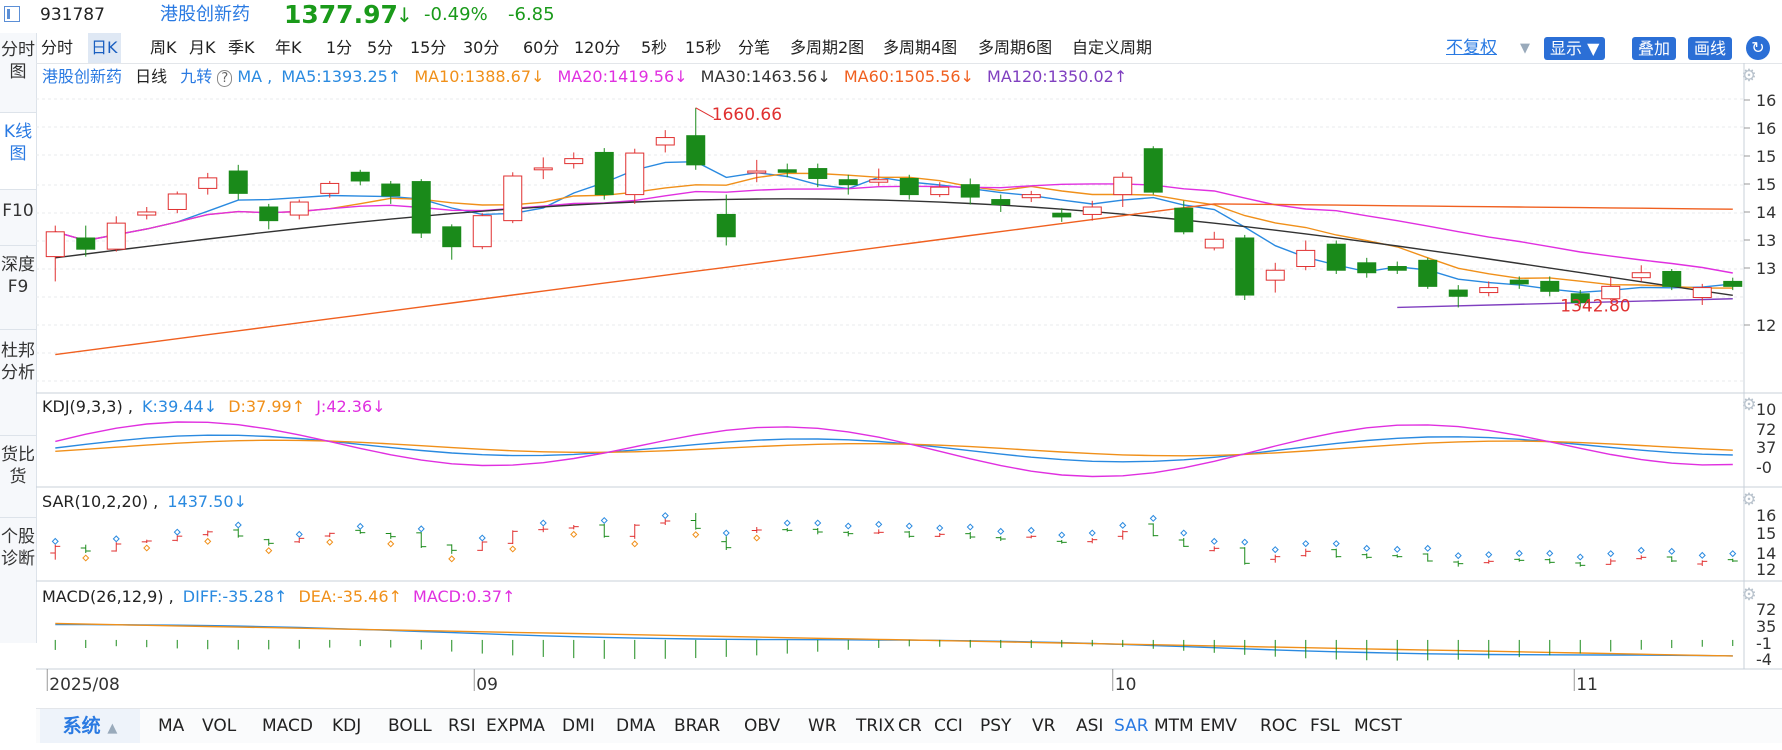 Image resolution: width=1782 pixels, height=750 pixels. I want to click on main-gear-icon: ⚙, so click(1749, 76).